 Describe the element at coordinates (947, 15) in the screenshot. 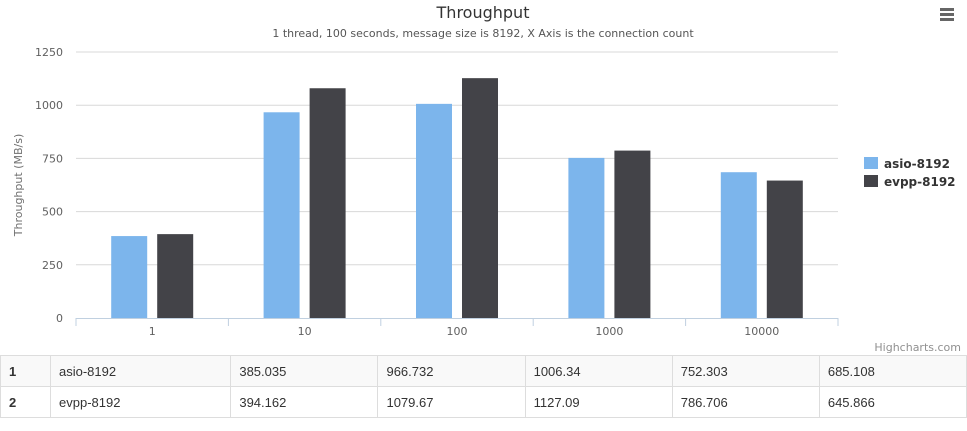

I see `hamburger-menu-icon` at that location.